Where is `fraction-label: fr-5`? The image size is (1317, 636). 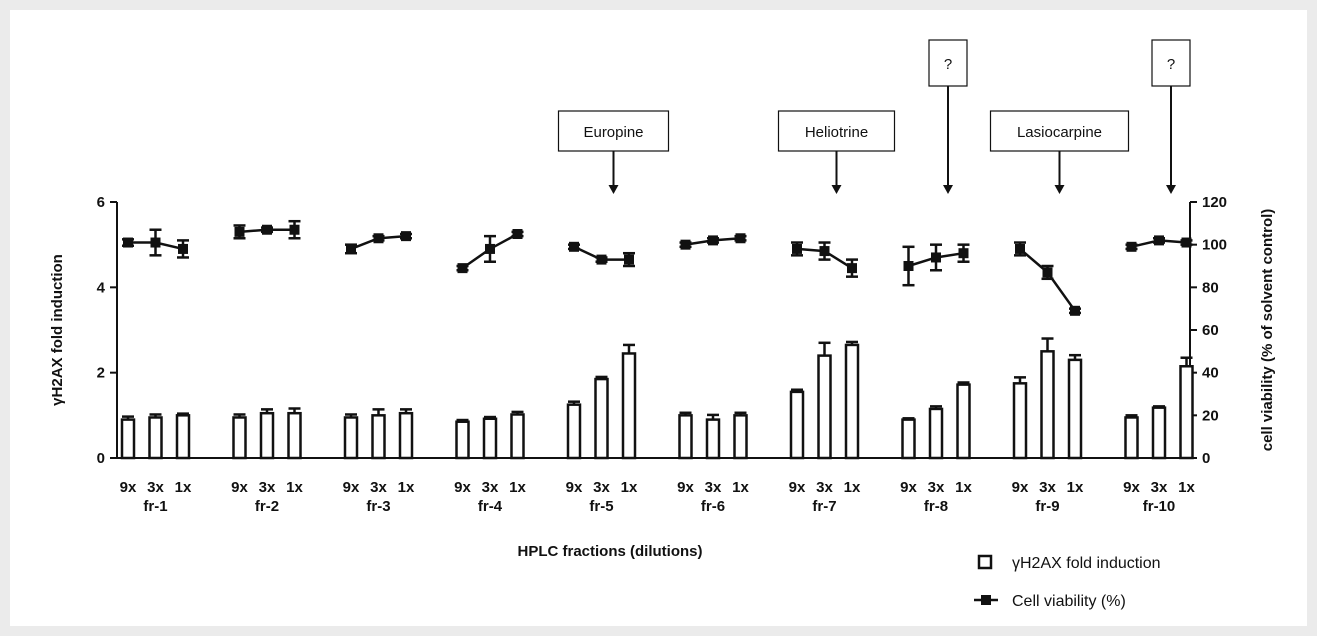
fraction-label: fr-5 is located at coordinates (601, 506).